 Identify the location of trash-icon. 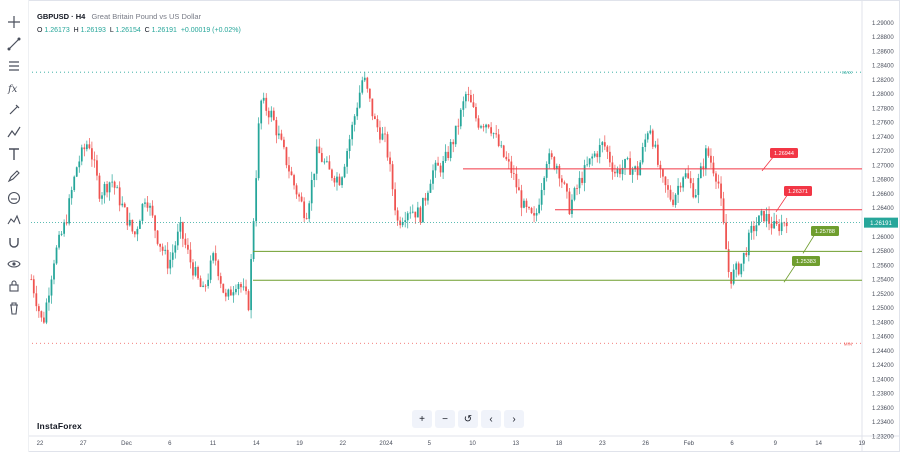
(14, 308).